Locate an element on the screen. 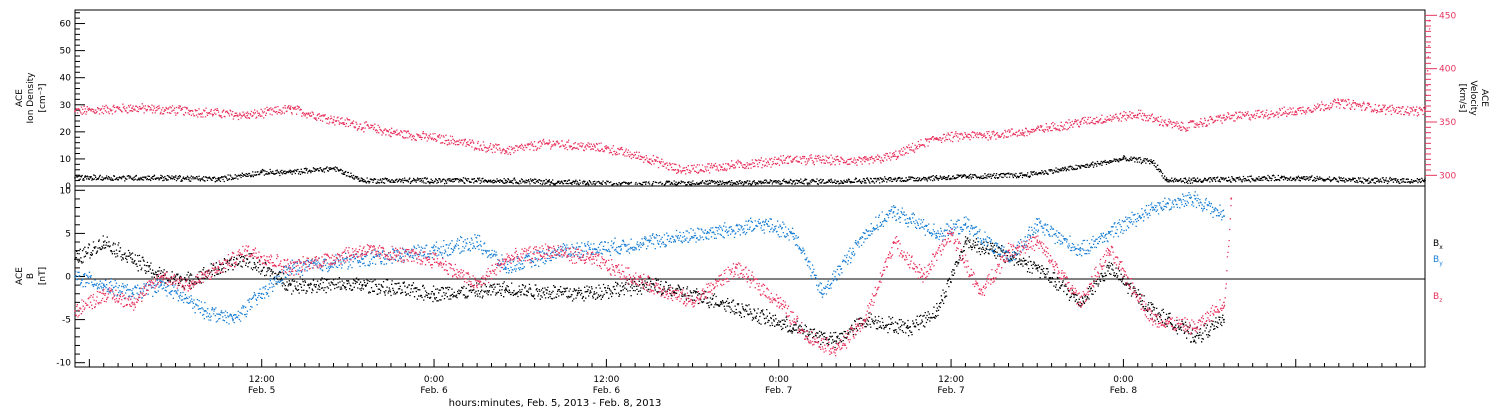 The height and width of the screenshot is (410, 1500). density-ylabel-2: Ion Density is located at coordinates (31, 98).